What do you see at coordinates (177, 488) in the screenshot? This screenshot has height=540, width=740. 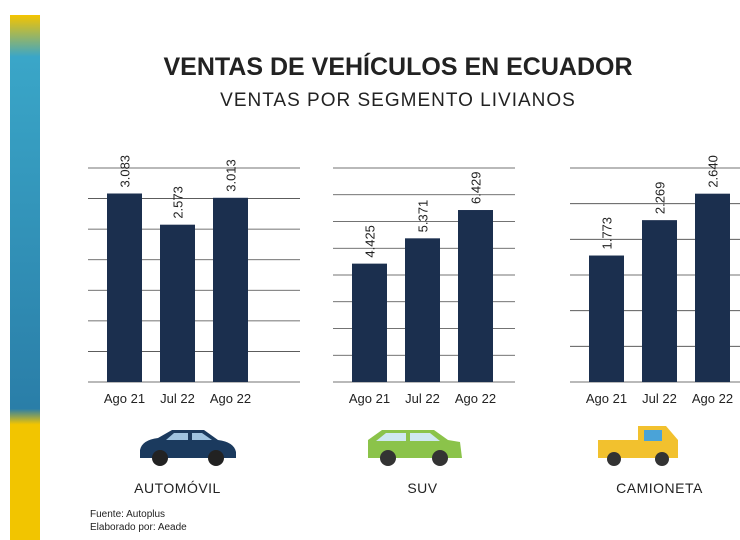 I see `segment-label: AUTOMÓVIL` at bounding box center [177, 488].